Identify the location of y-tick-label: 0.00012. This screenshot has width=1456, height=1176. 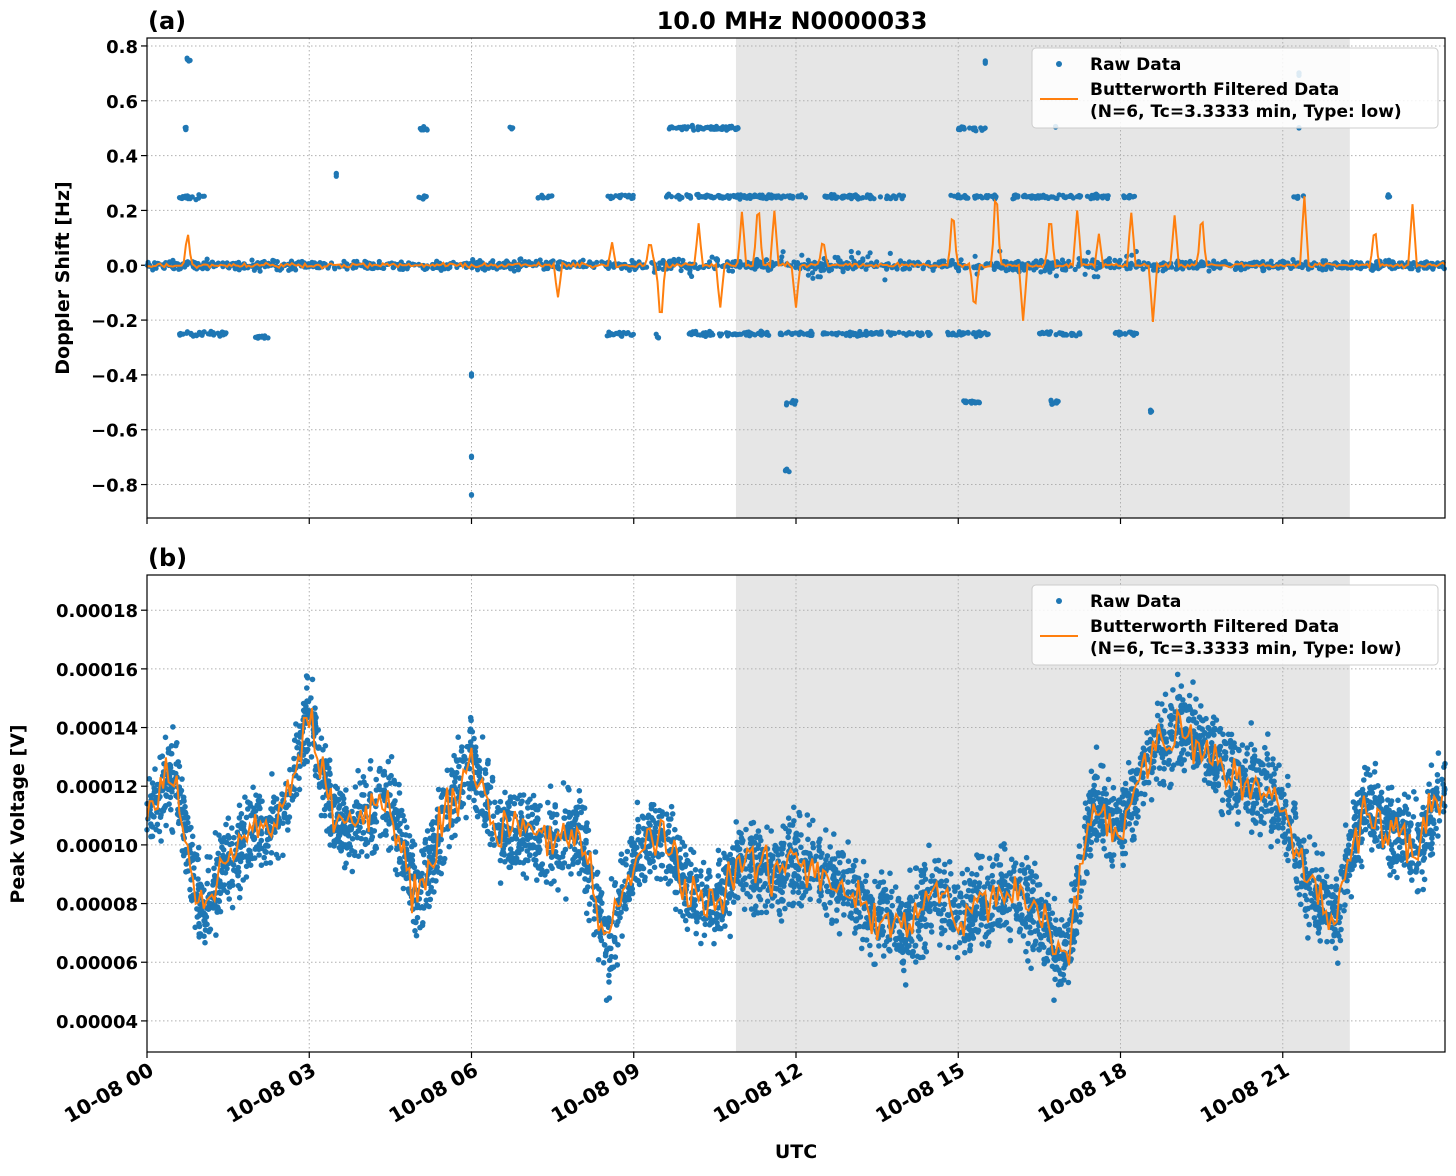
(97, 787).